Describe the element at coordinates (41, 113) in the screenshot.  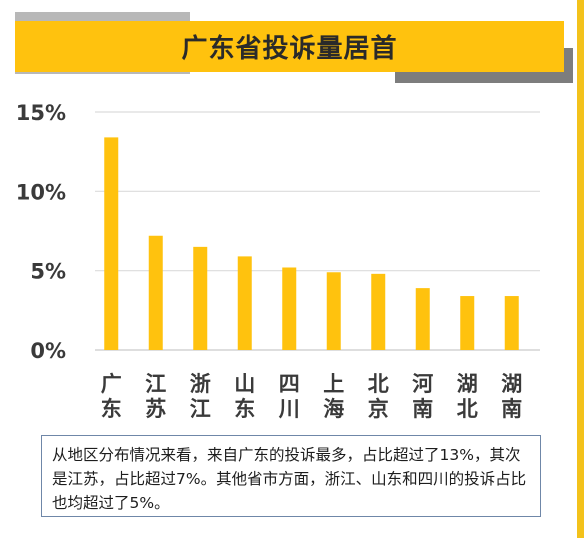
I see `y-tick-label: 15%` at that location.